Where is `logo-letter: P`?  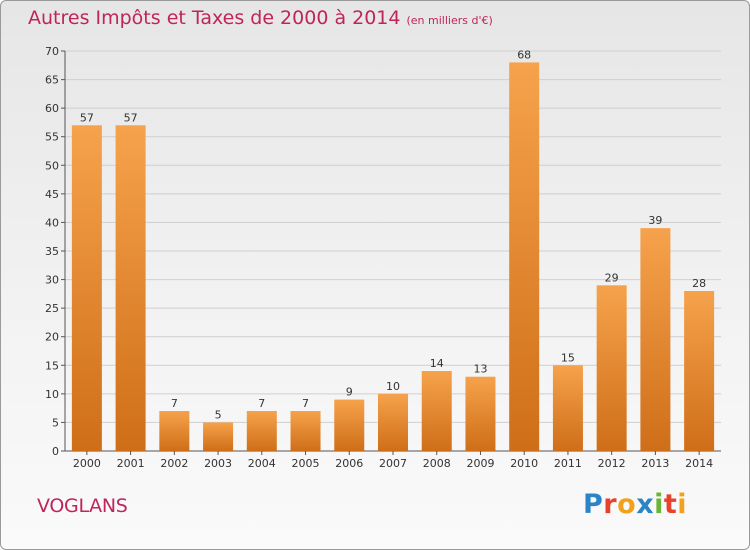 logo-letter: P is located at coordinates (593, 504).